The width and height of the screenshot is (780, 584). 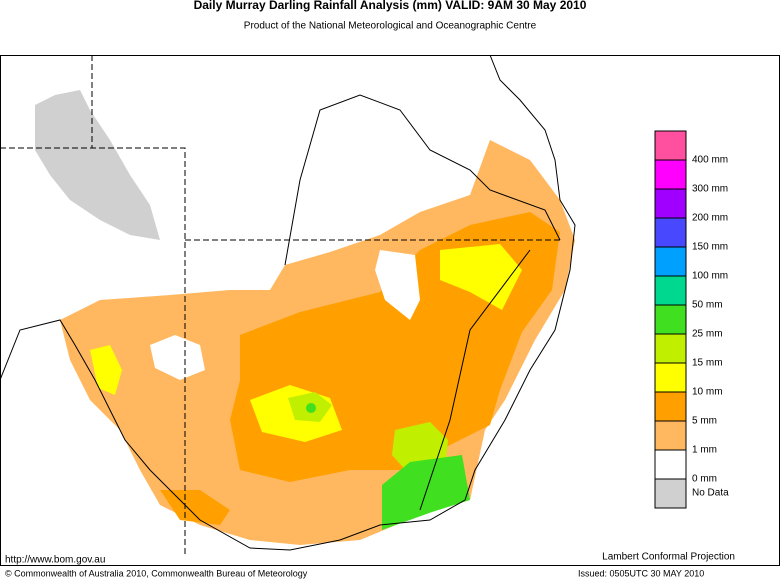 I want to click on legend-label: 1 mm, so click(x=704, y=450).